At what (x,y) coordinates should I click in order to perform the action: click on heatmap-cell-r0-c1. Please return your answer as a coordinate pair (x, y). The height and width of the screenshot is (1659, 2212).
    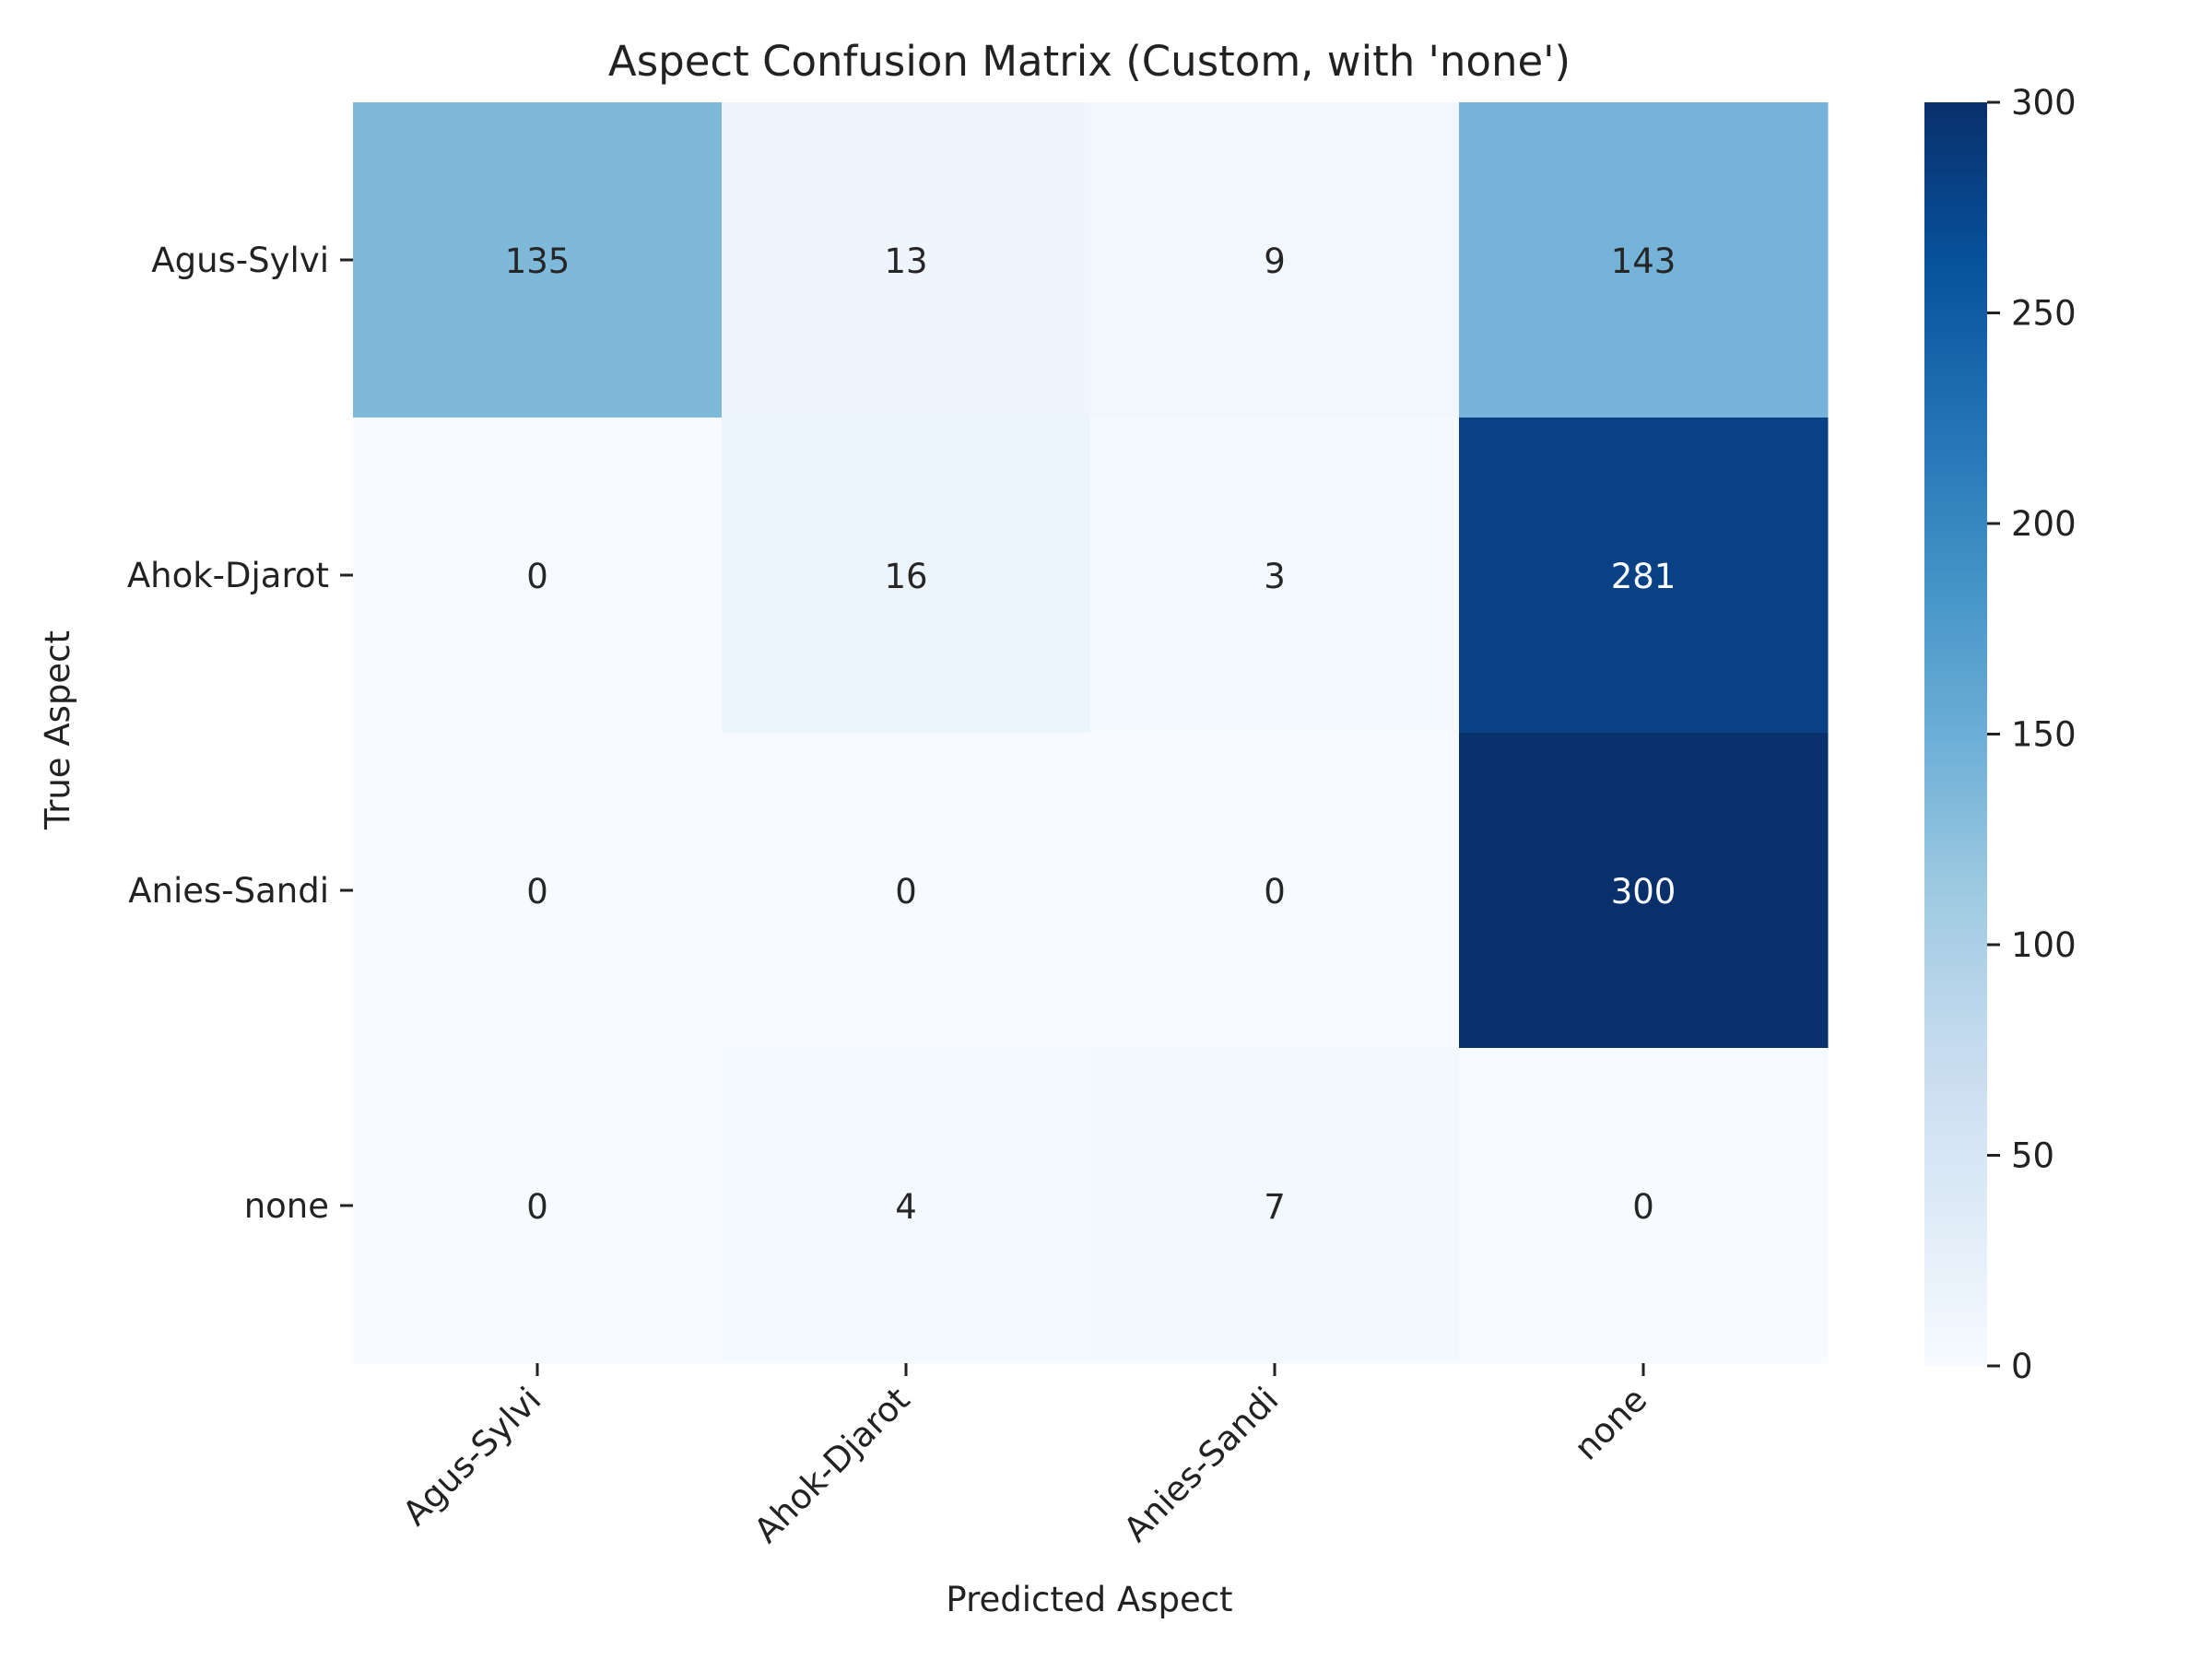
    Looking at the image, I should click on (906, 260).